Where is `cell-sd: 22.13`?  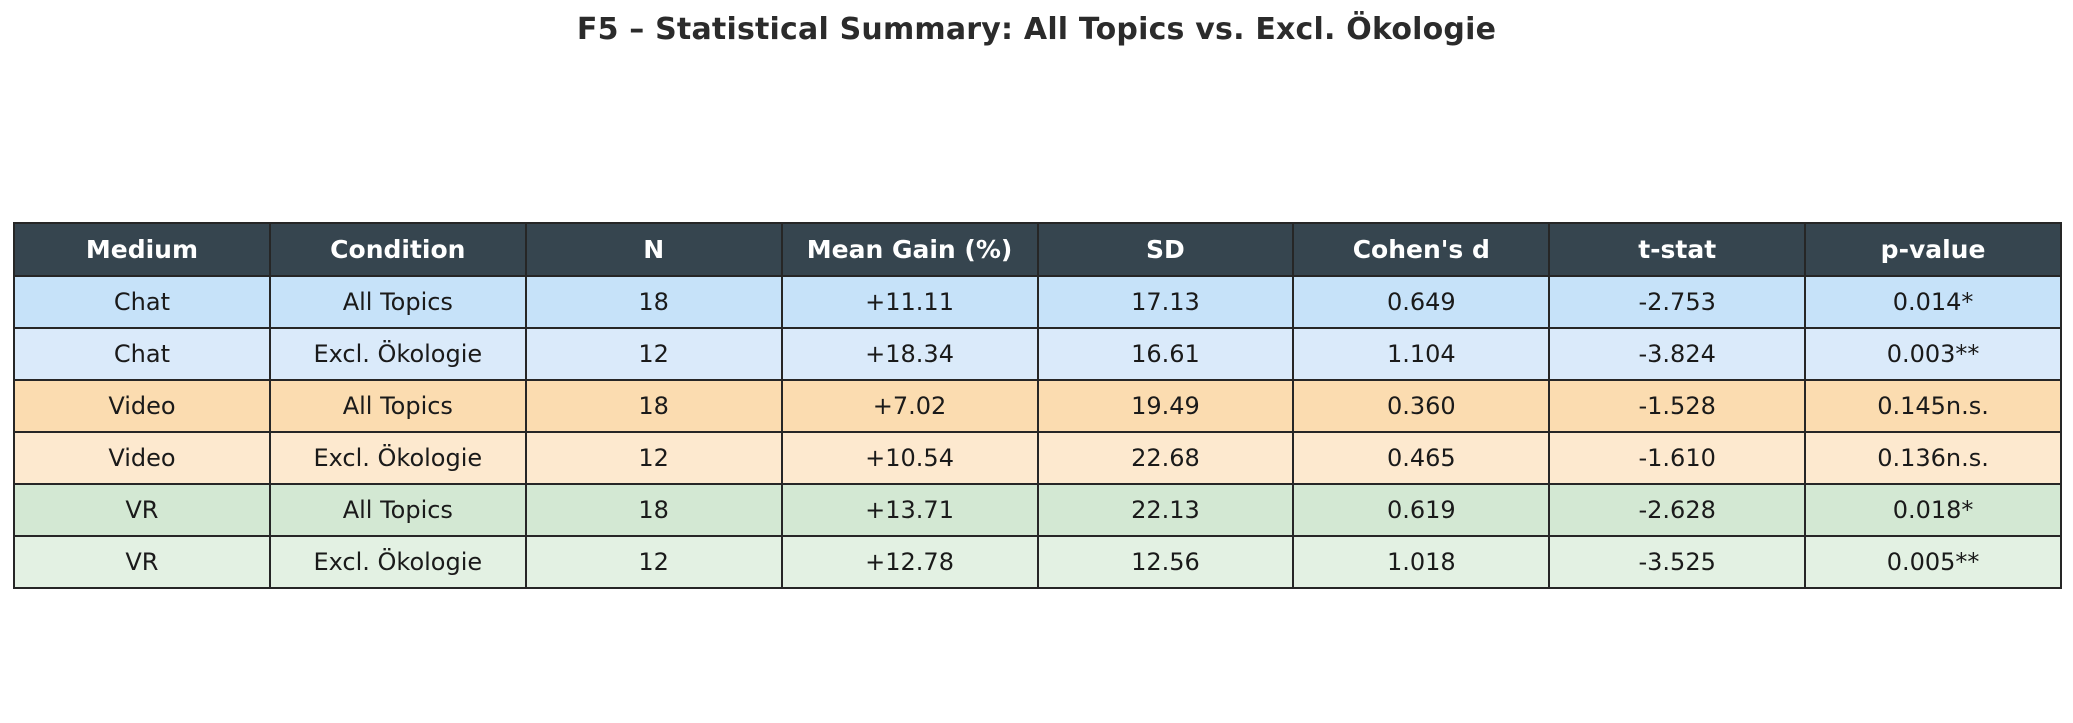
cell-sd: 22.13 is located at coordinates (1165, 510).